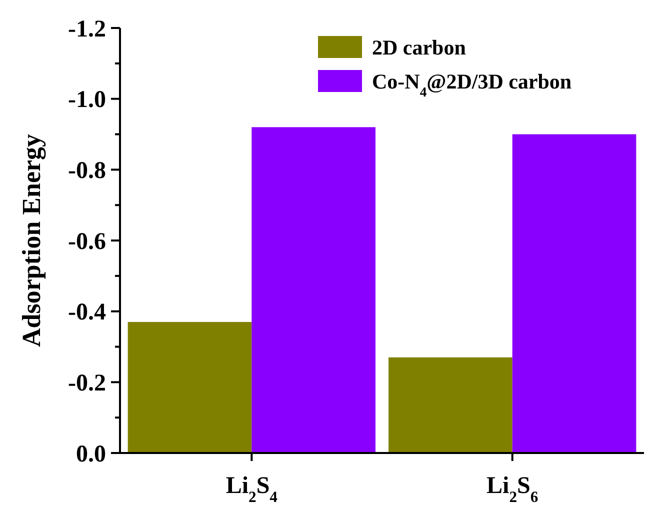 This screenshot has height=521, width=657. I want to click on x-tick-label: Li$_{2}$S$_{4}$, so click(252, 489).